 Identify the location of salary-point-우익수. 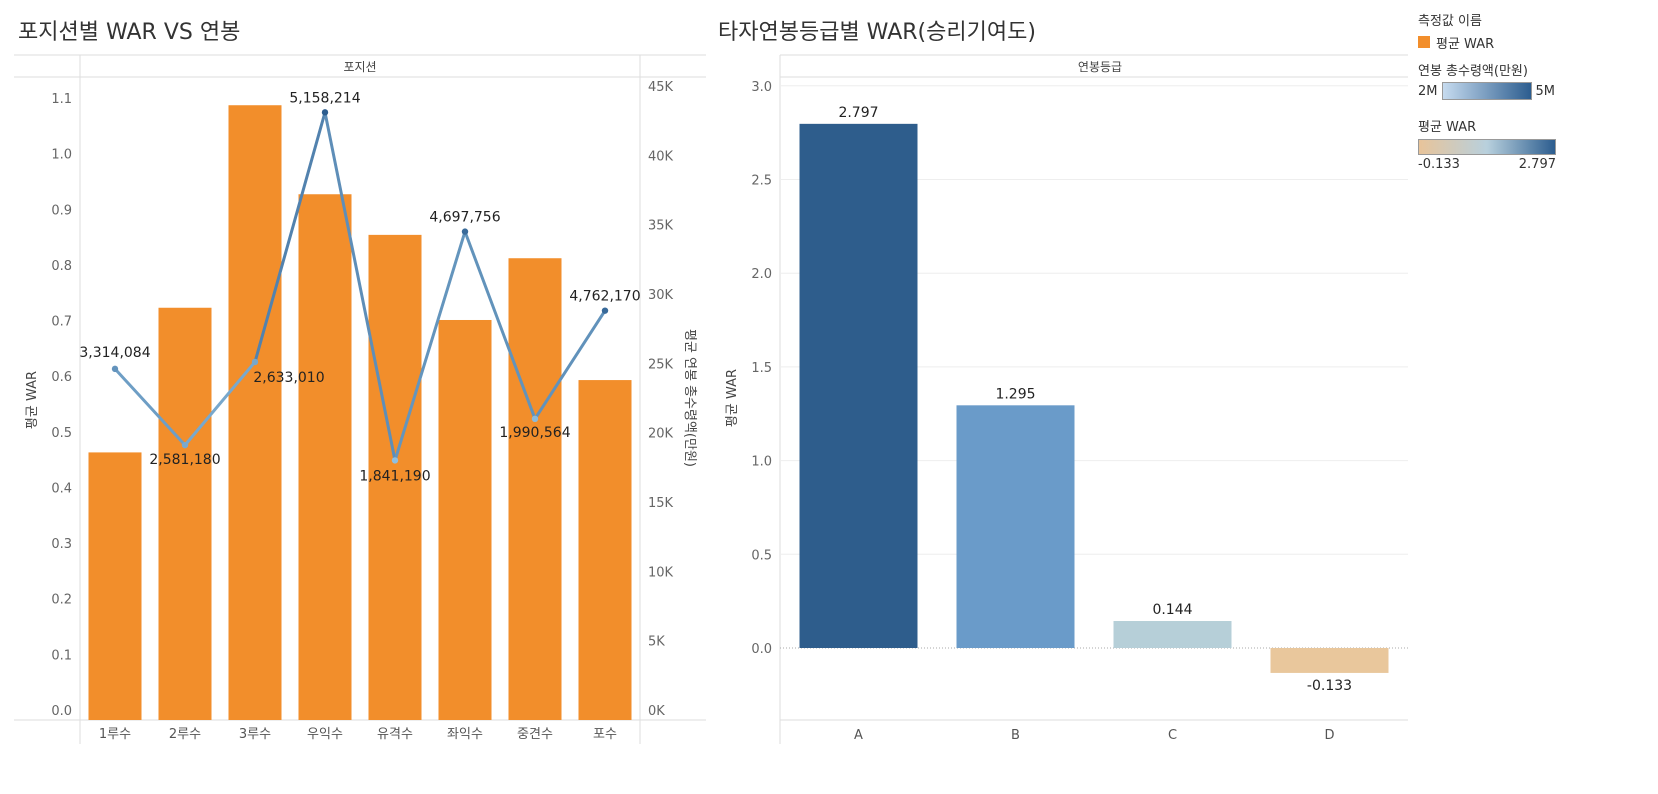
(325, 112).